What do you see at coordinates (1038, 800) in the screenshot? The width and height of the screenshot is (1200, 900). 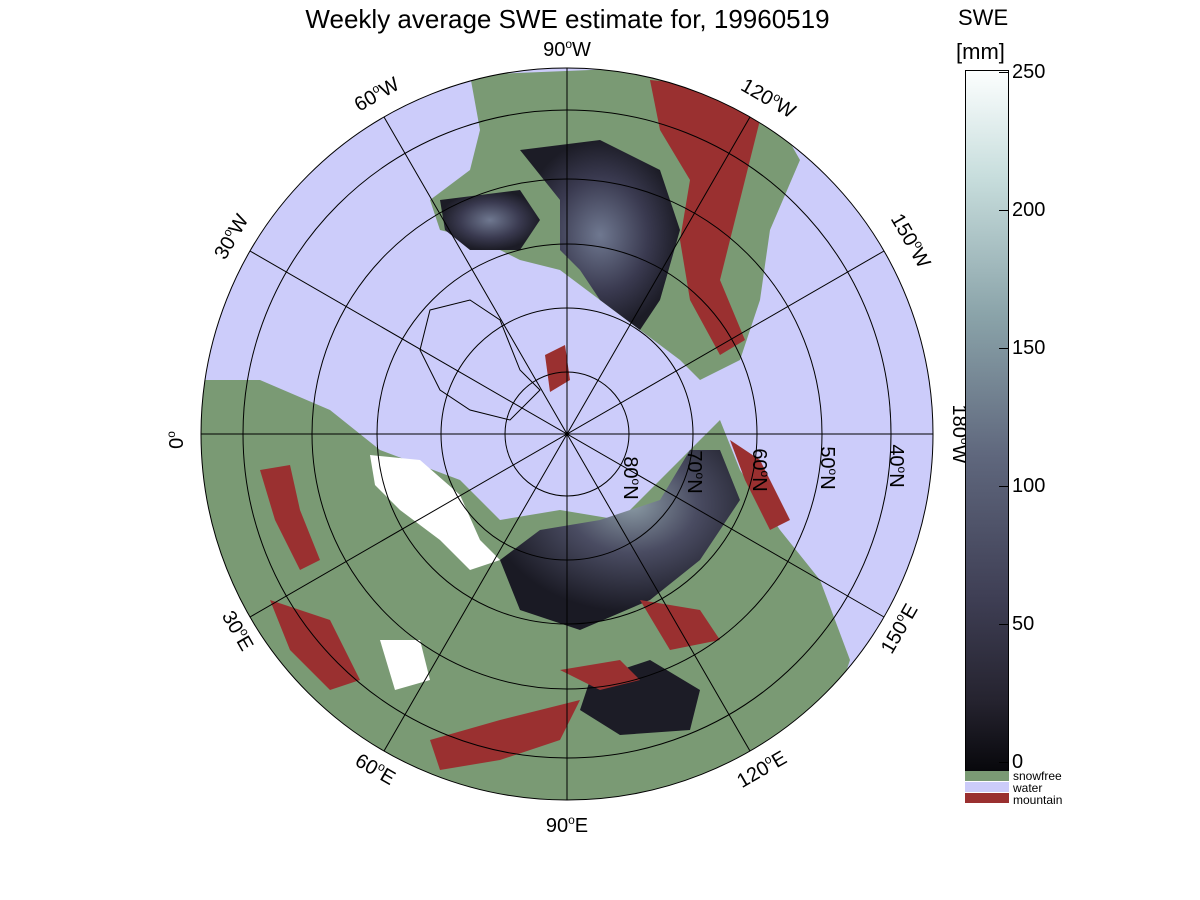 I see `legend-label-mountain: mountain` at bounding box center [1038, 800].